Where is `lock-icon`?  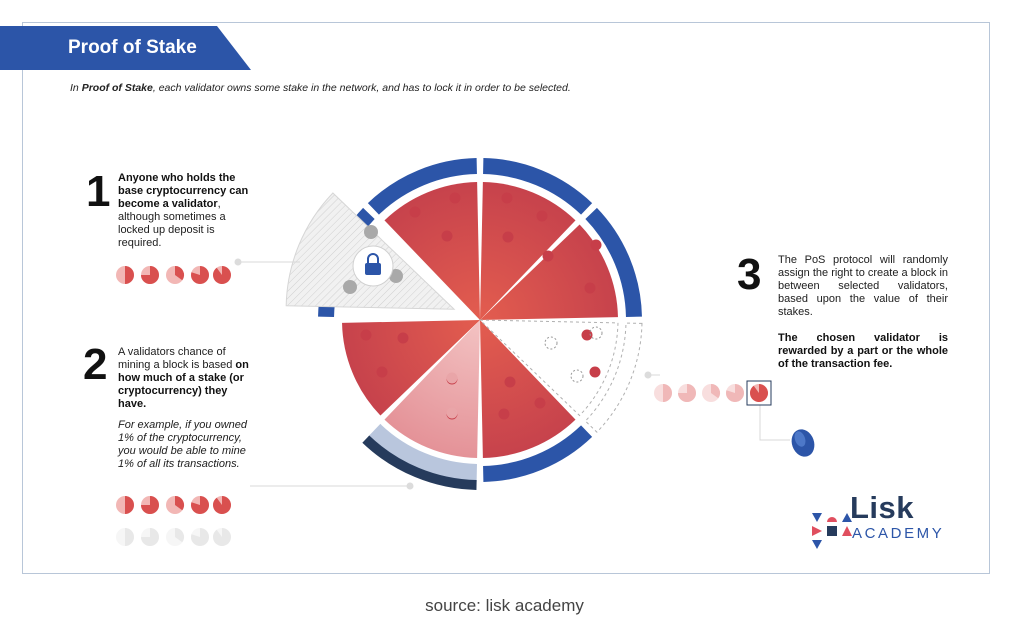
lock-icon is located at coordinates (373, 269).